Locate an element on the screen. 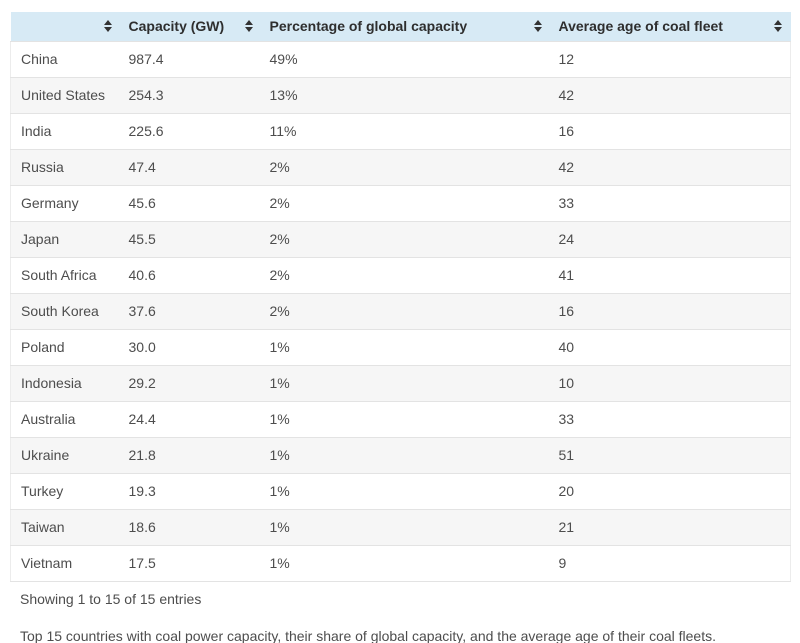  table-row: India 225.6 11% 16 is located at coordinates (400, 131).